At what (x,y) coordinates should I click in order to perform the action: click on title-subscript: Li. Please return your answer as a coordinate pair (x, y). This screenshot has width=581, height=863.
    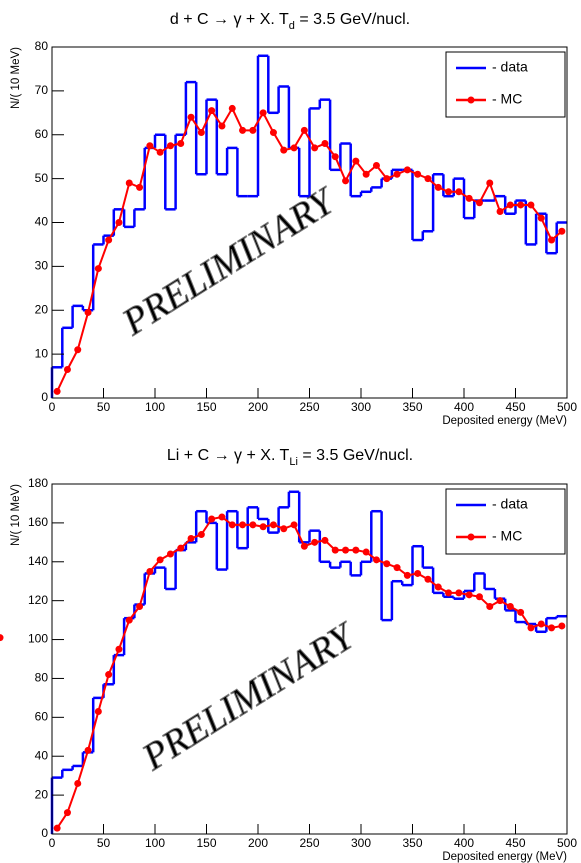
    Looking at the image, I should click on (293, 462).